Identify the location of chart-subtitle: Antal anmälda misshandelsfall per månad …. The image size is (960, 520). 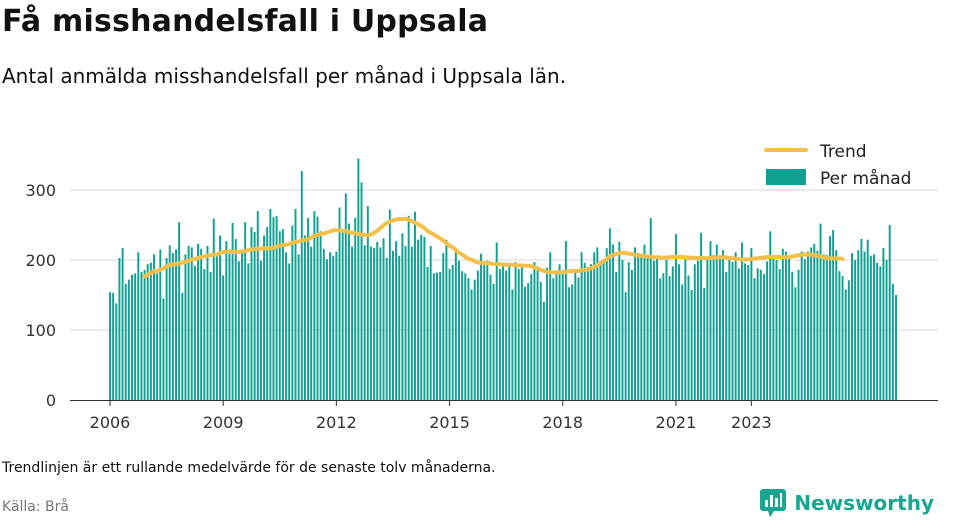
(284, 76).